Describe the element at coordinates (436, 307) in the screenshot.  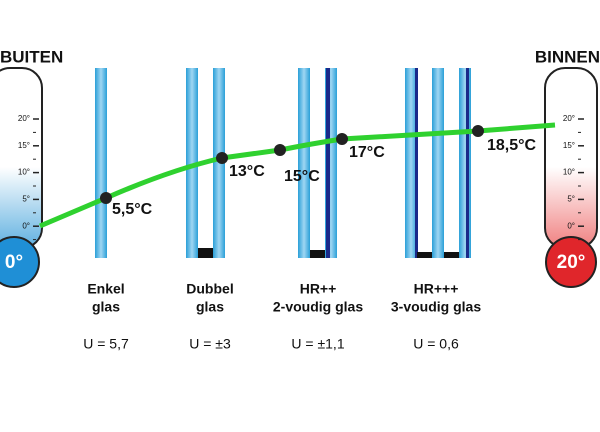
I see `glass-name: 3-voudig glas` at that location.